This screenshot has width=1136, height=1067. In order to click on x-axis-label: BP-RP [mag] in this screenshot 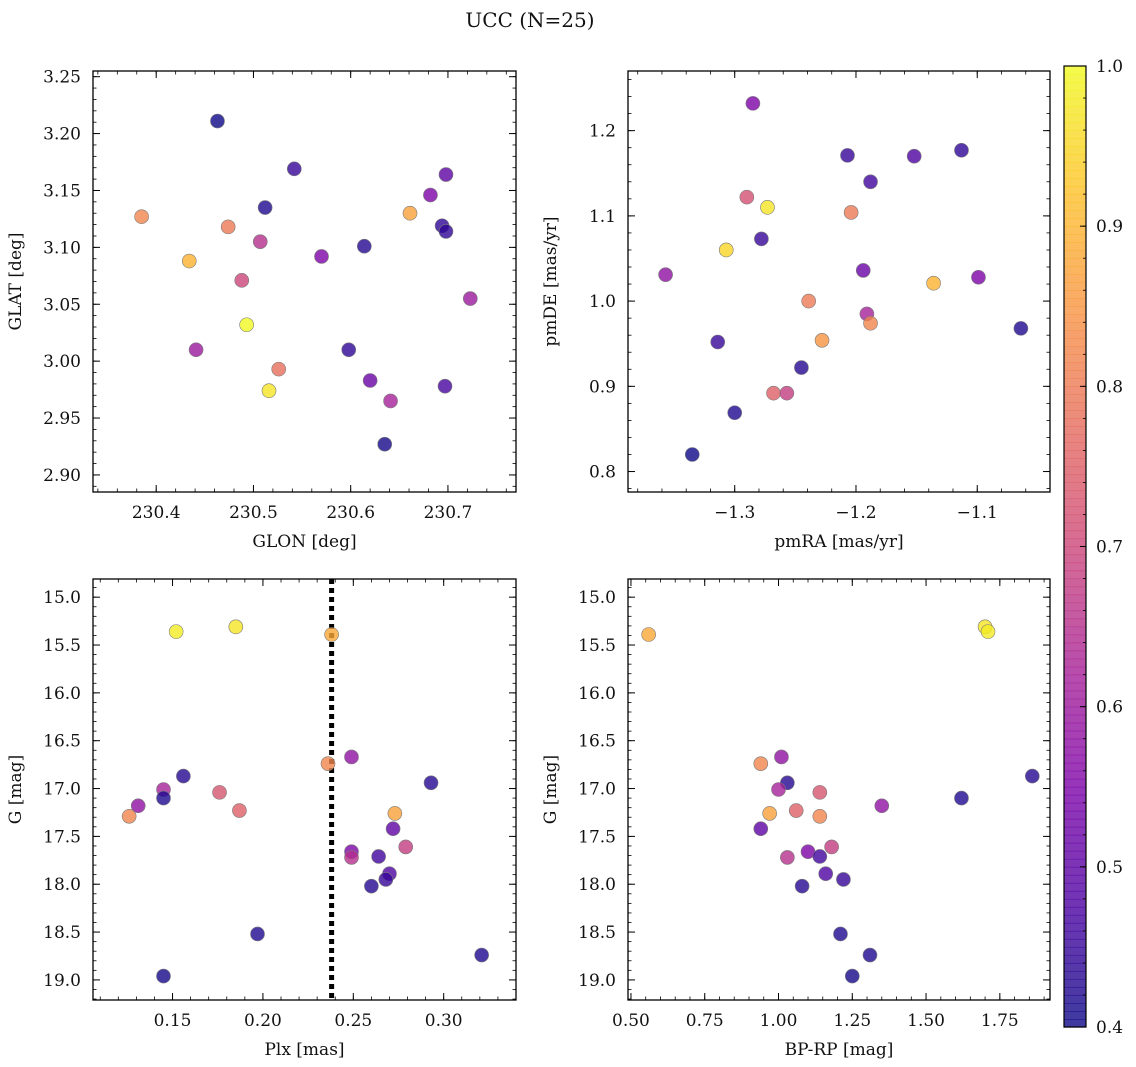, I will do `click(839, 1050)`.